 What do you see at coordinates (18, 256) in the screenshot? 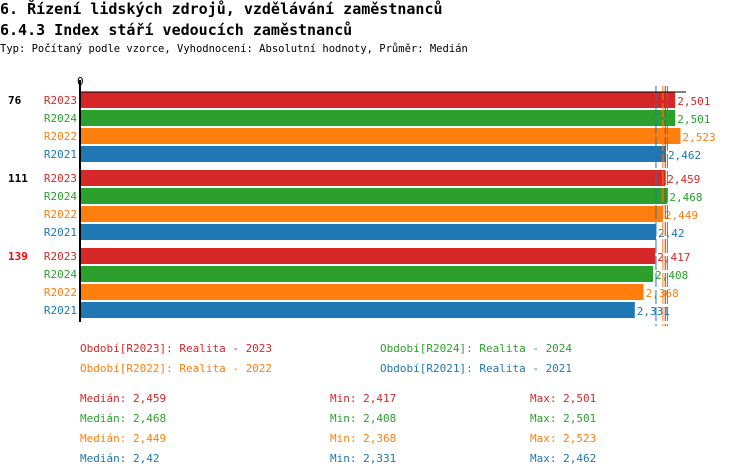
I see `group-label: 139` at bounding box center [18, 256].